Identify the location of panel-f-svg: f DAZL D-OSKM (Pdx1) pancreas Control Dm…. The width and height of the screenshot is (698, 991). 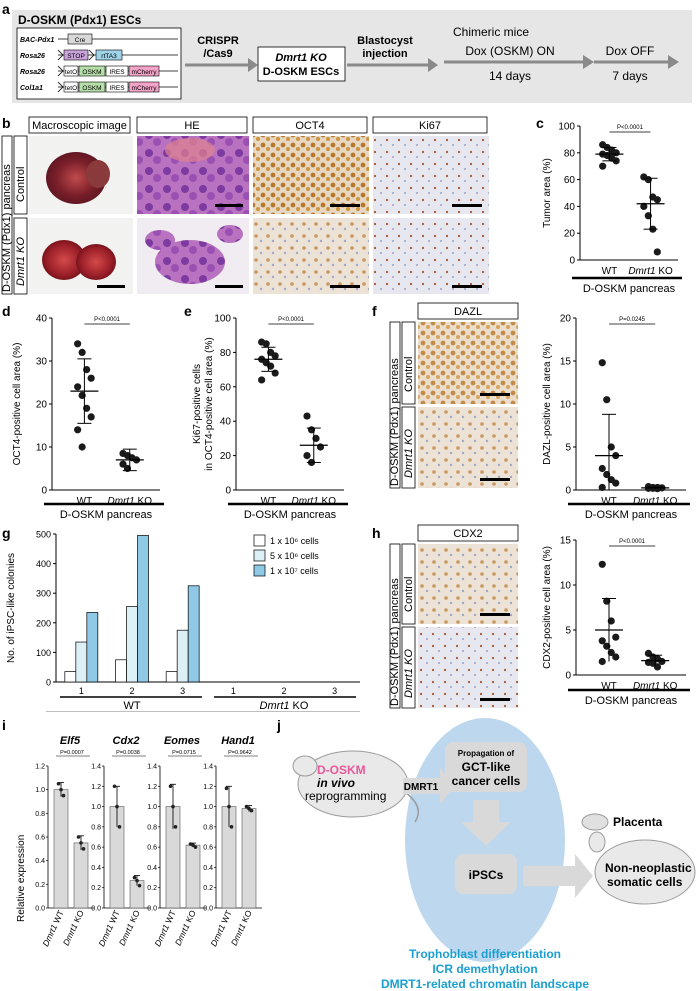
(531, 411).